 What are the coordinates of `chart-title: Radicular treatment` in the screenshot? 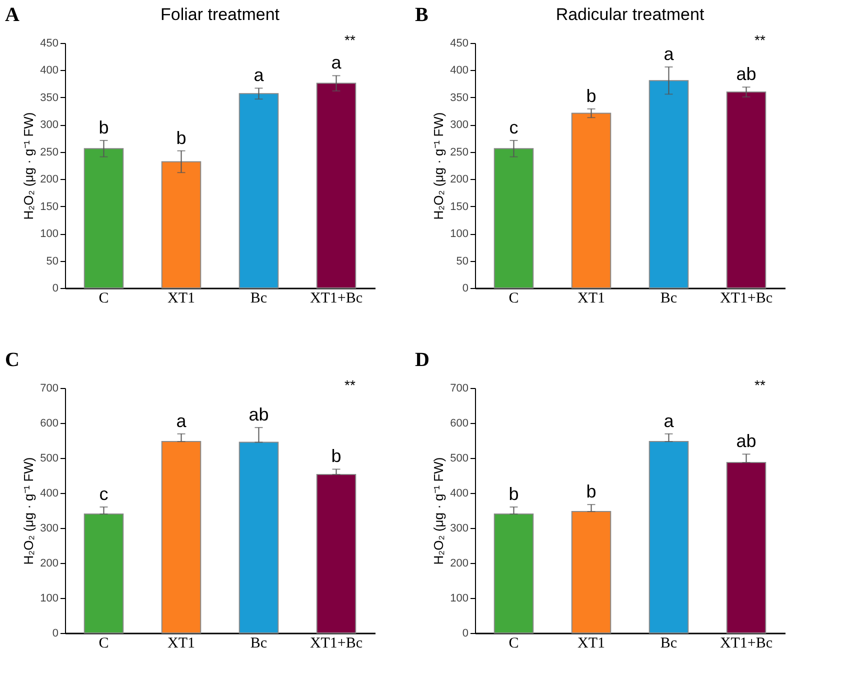 It's located at (630, 14).